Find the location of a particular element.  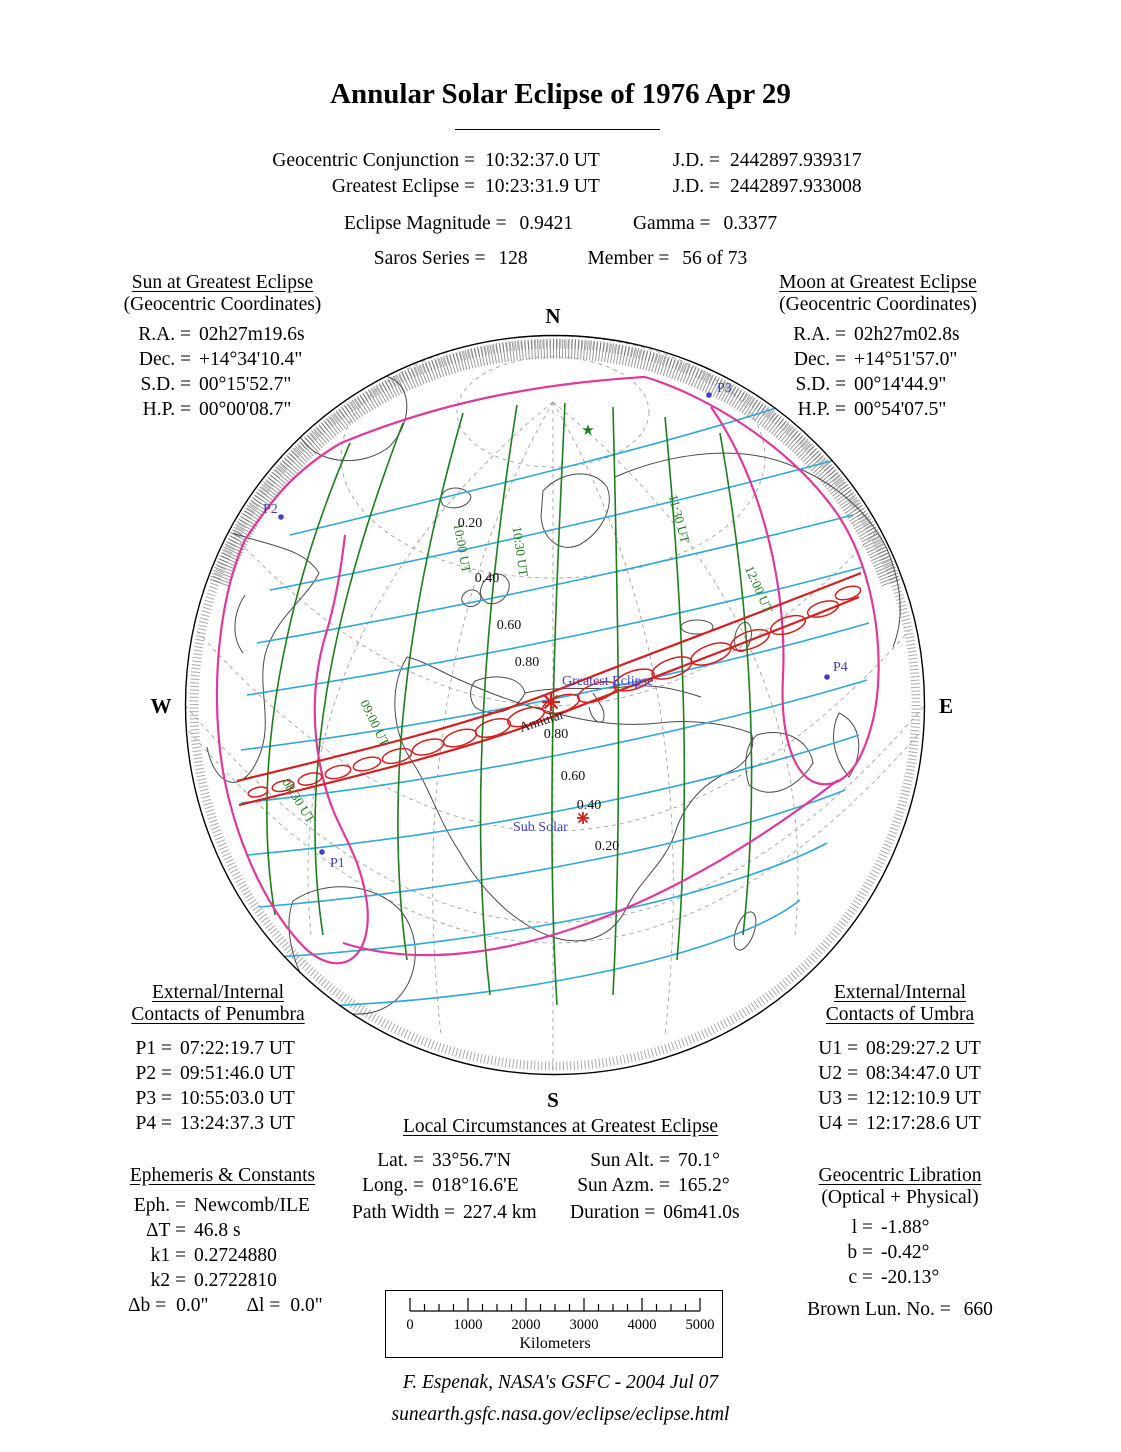

member-value: 56 of 73 is located at coordinates (715, 258).